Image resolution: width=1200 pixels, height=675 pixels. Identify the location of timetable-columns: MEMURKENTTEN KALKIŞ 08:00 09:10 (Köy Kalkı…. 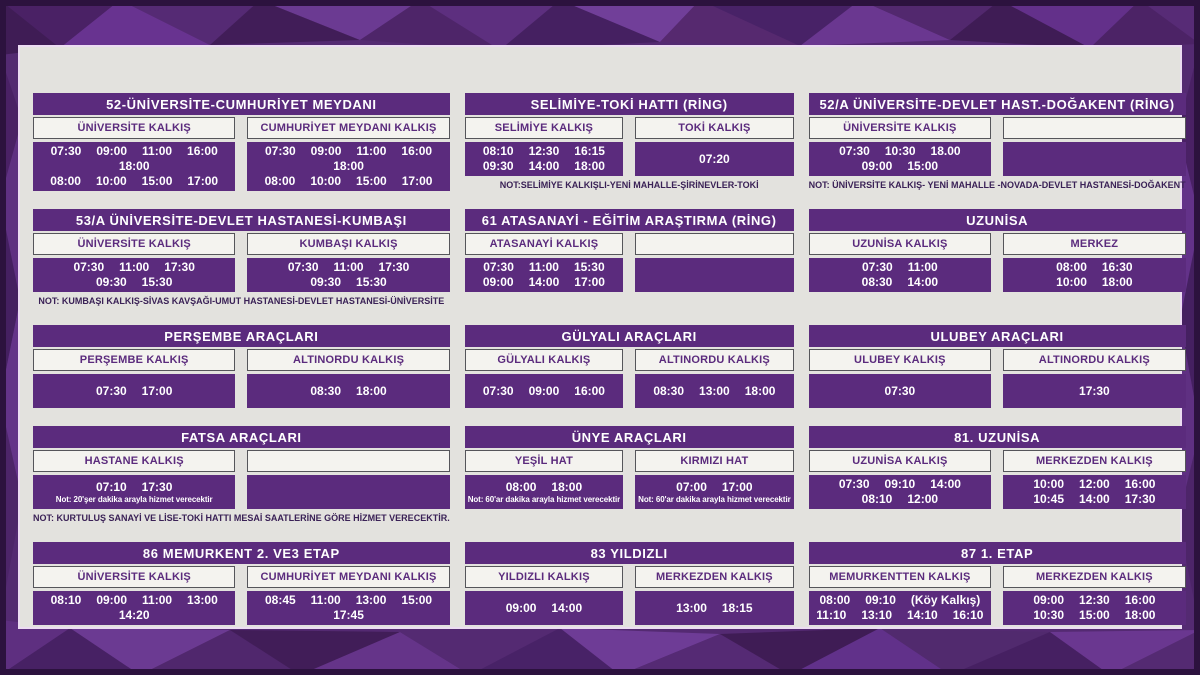
(997, 595).